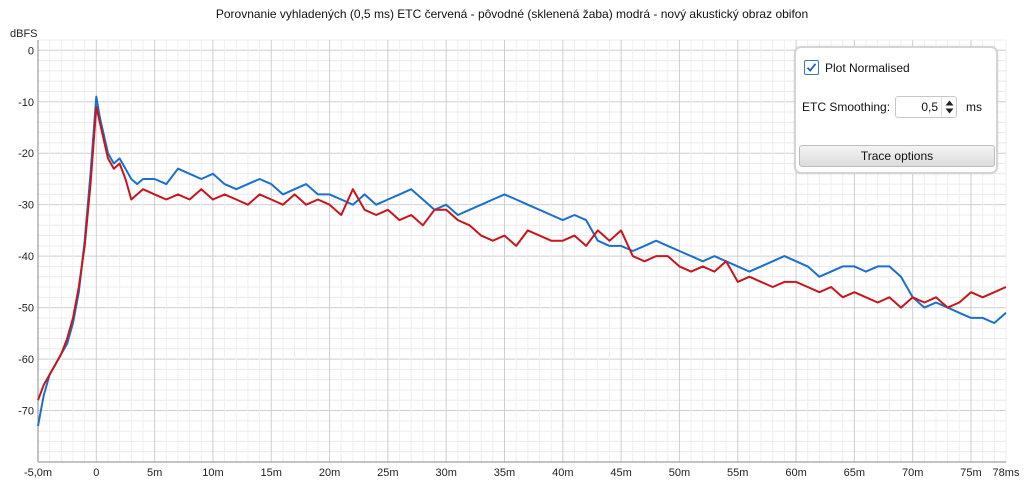 This screenshot has height=487, width=1024. I want to click on x-tick-label: 25m, so click(387, 473).